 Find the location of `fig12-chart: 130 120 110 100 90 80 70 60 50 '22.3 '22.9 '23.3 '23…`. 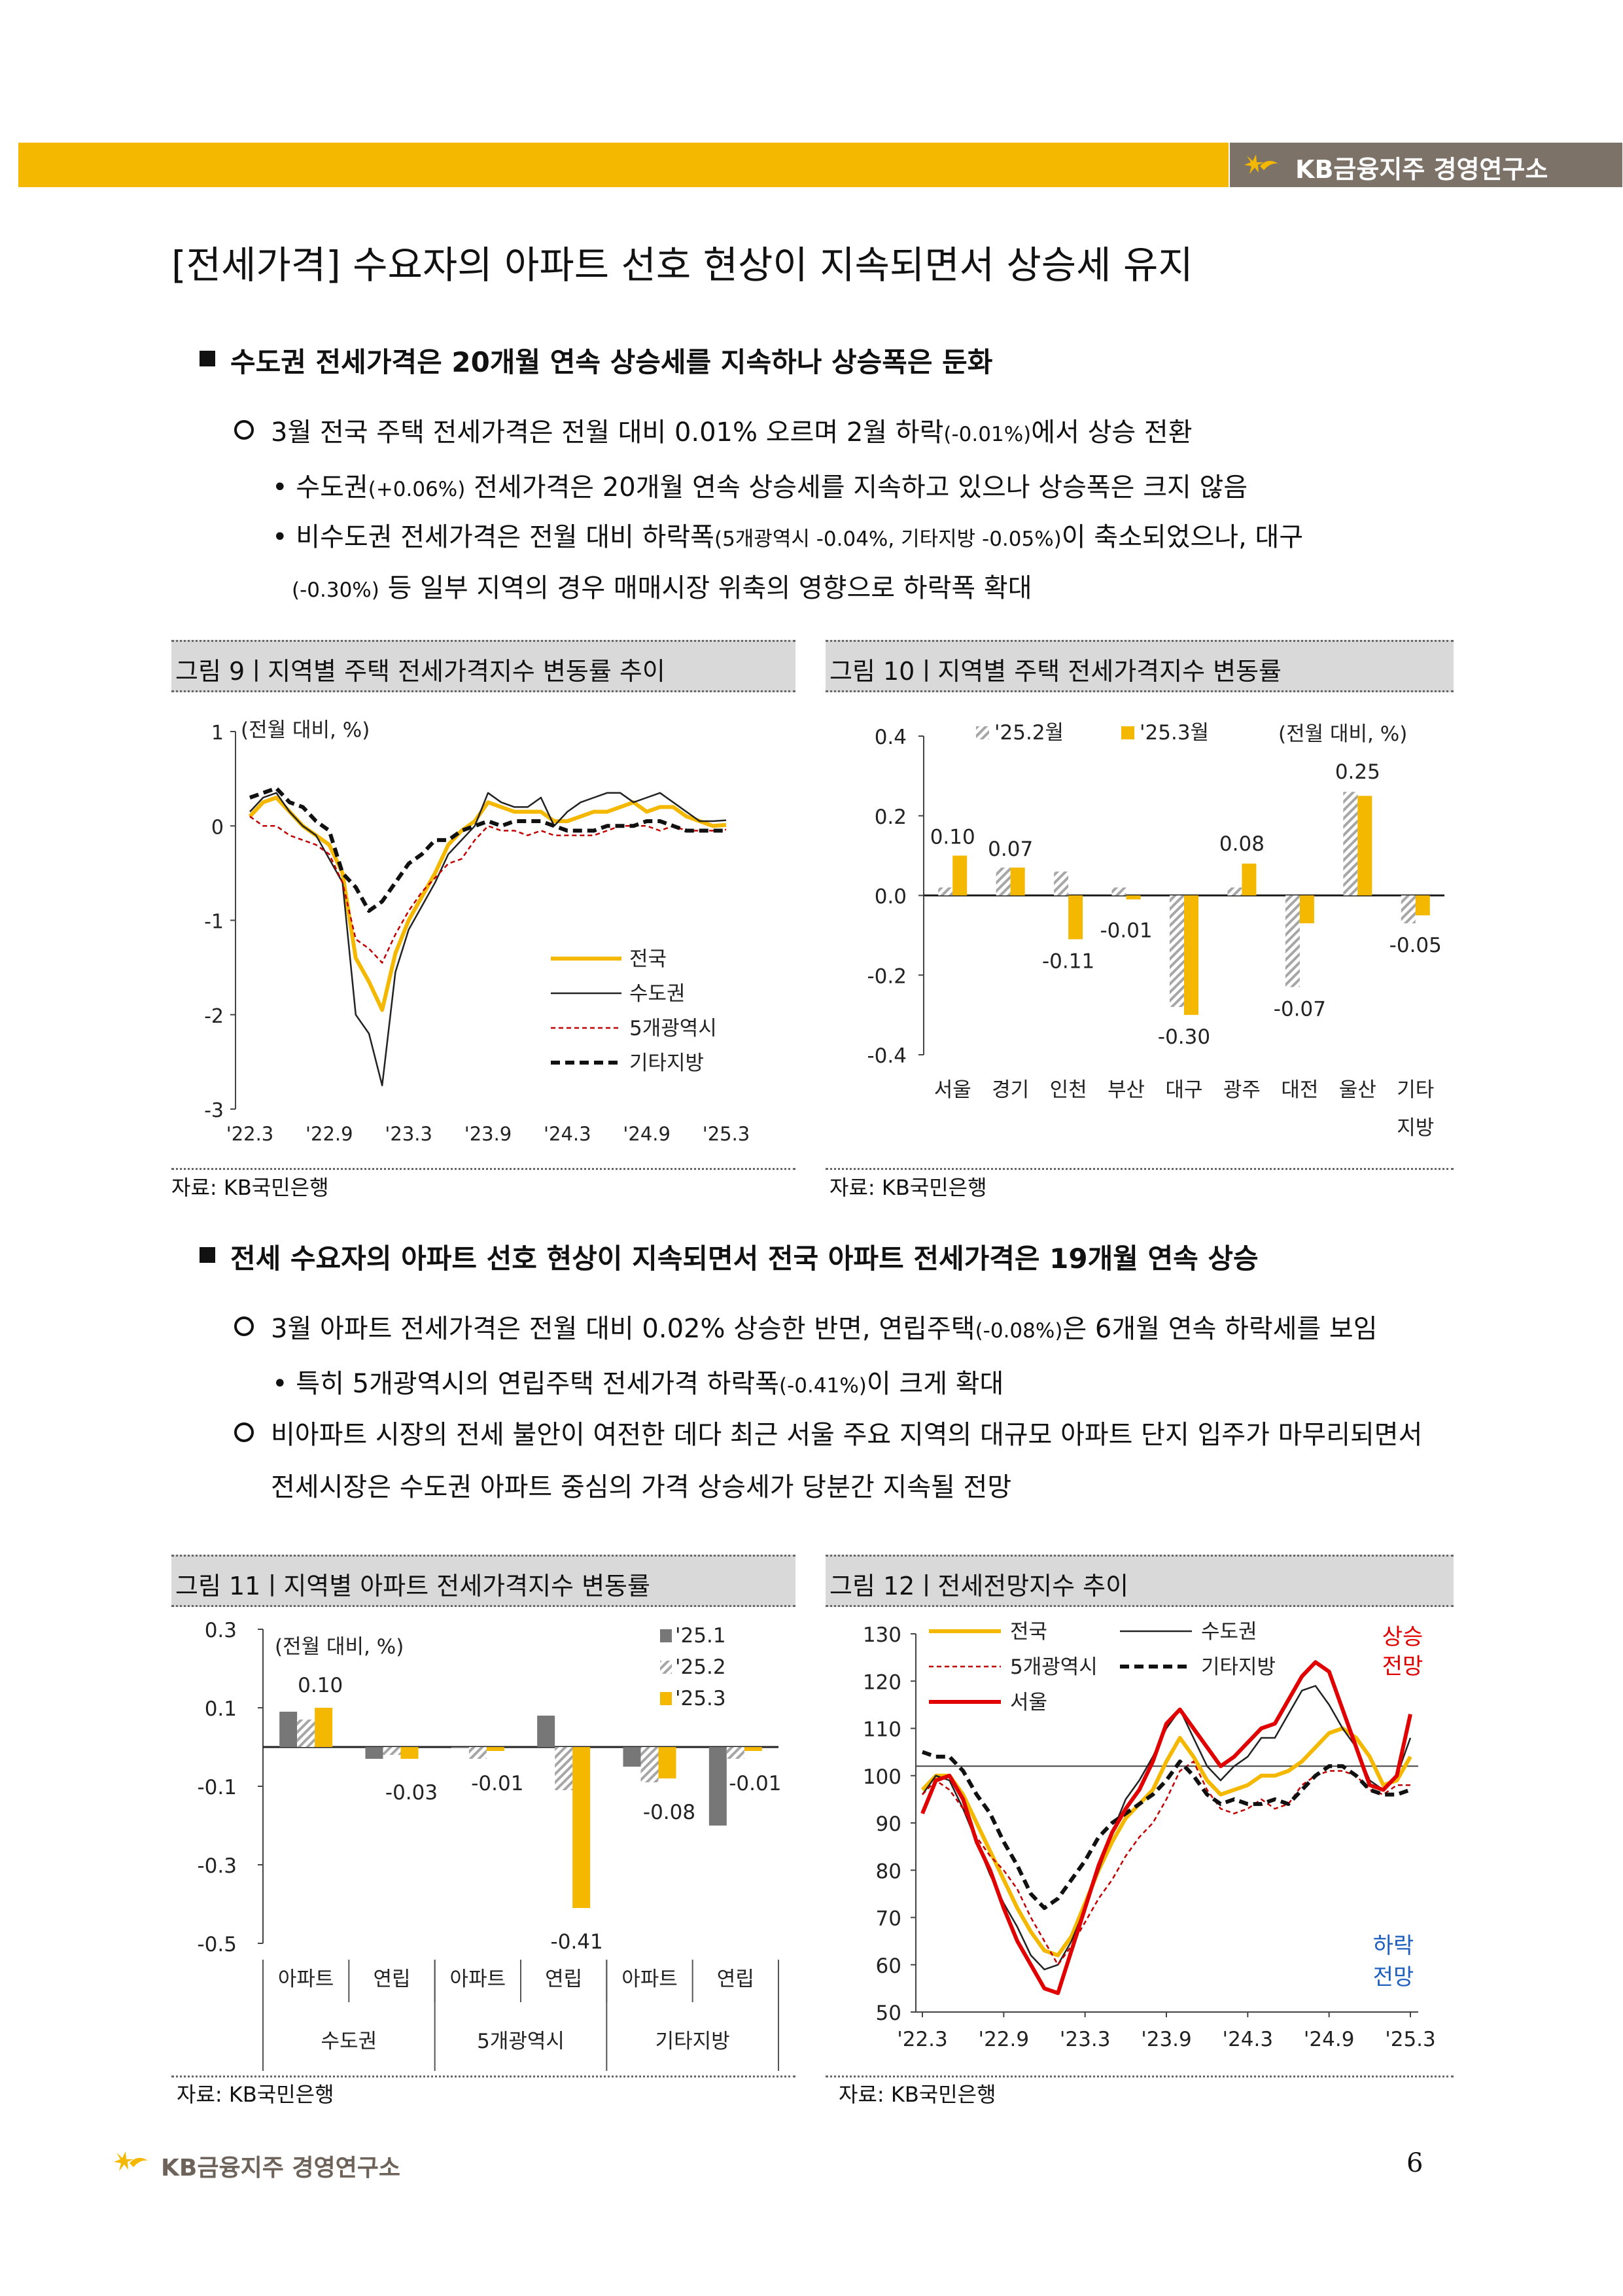

fig12-chart: 130 120 110 100 90 80 70 60 50 '22.3 '22.9 '23.3 '23… is located at coordinates (1150, 1835).